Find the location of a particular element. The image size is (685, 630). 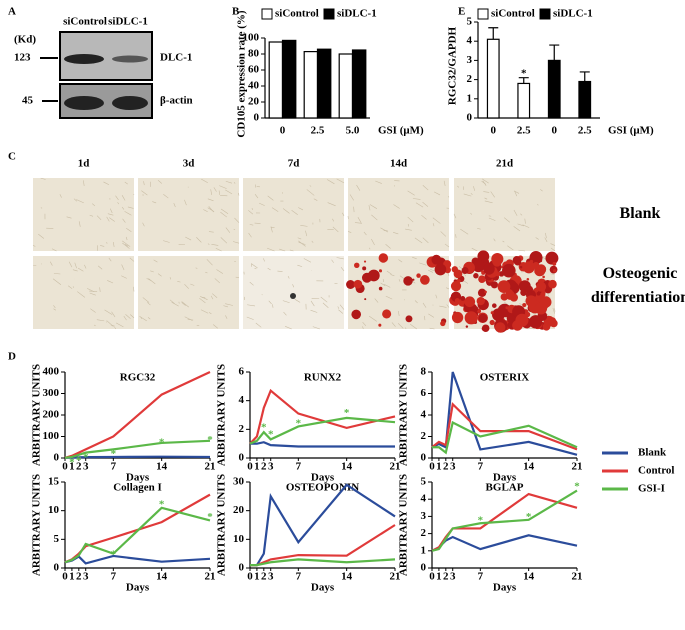

error-bar is located at coordinates (554, 52).